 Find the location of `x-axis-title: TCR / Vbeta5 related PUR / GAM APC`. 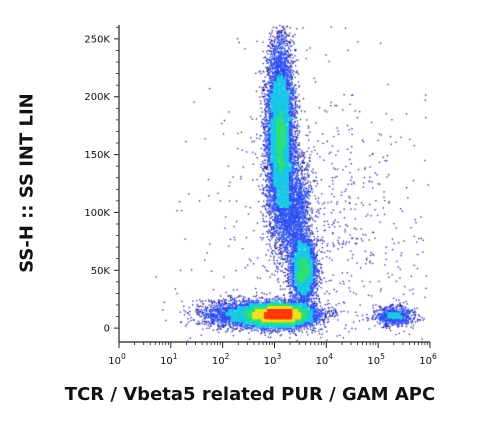

x-axis-title: TCR / Vbeta5 related PUR / GAM APC is located at coordinates (250, 394).